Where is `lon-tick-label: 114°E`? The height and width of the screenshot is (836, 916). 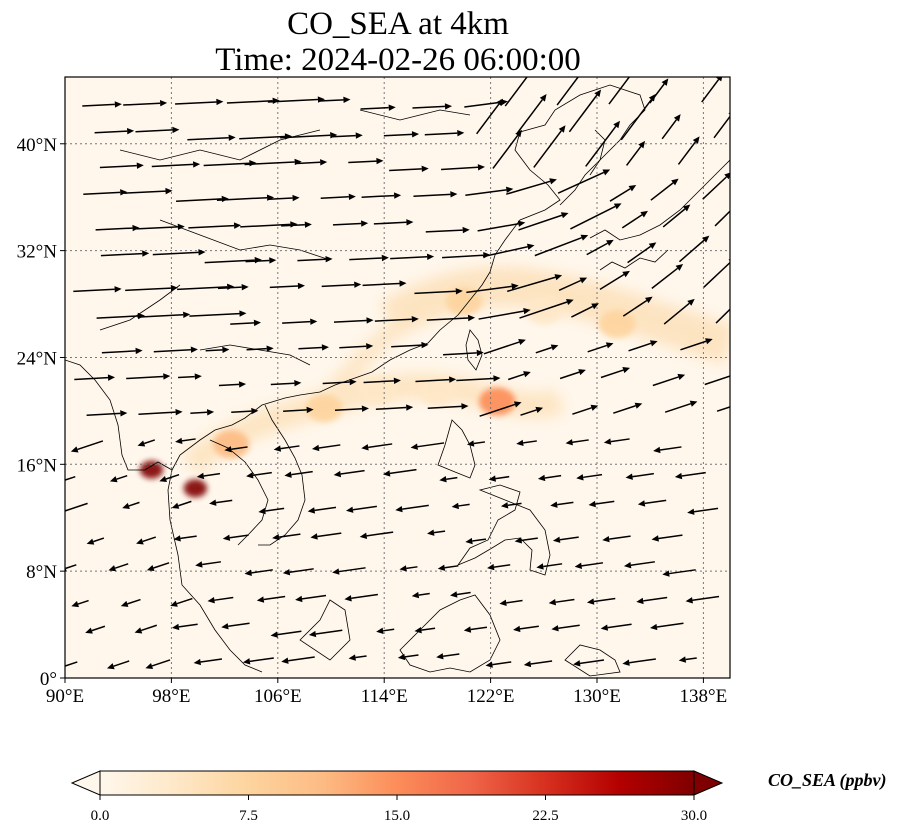 lon-tick-label: 114°E is located at coordinates (384, 696).